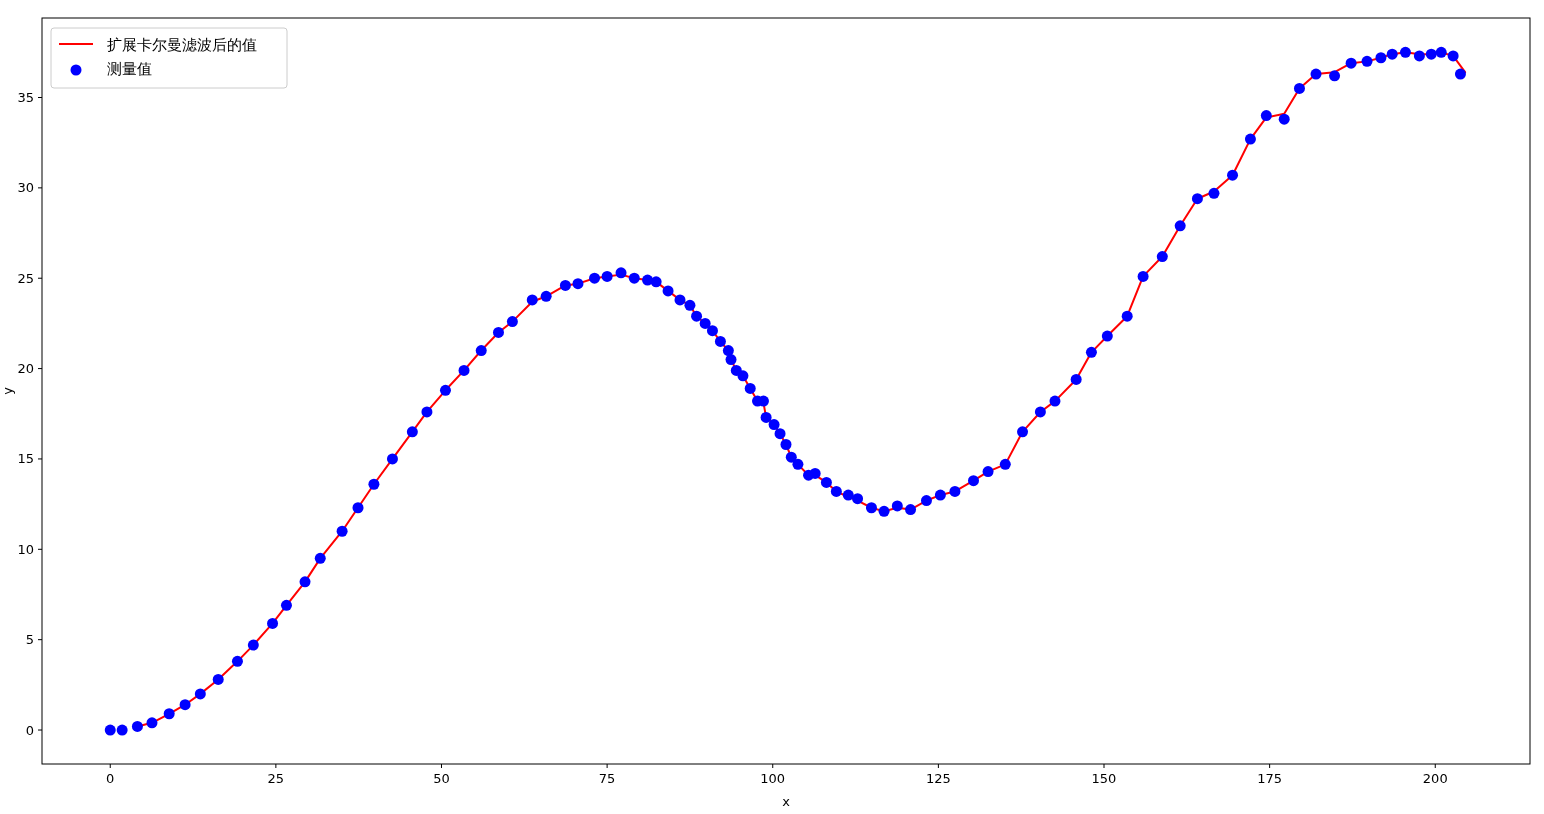 This screenshot has height=814, width=1544. Describe the element at coordinates (7, 390) in the screenshot. I see `y-axis-title: y` at that location.